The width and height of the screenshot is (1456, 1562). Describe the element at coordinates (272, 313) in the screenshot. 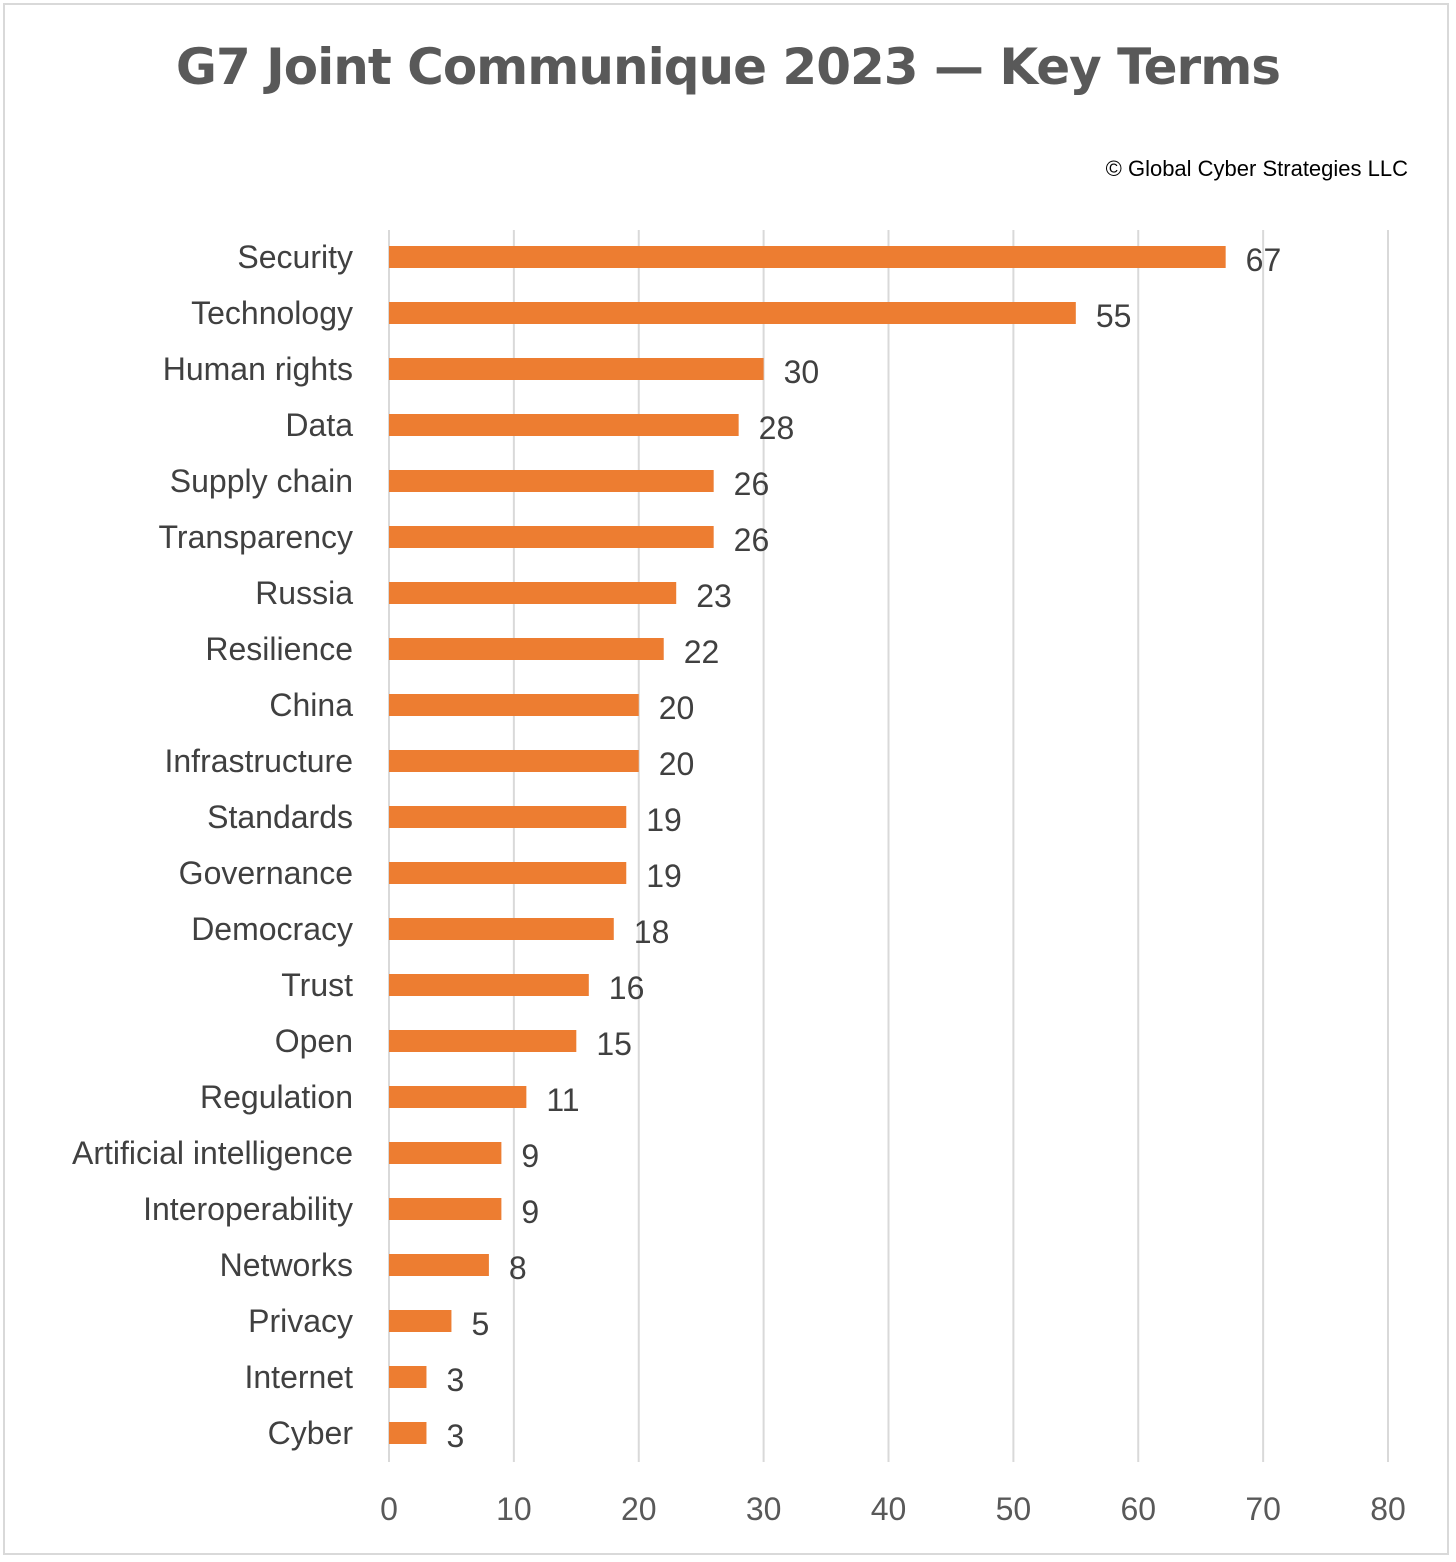

I see `category-label: Technology` at that location.